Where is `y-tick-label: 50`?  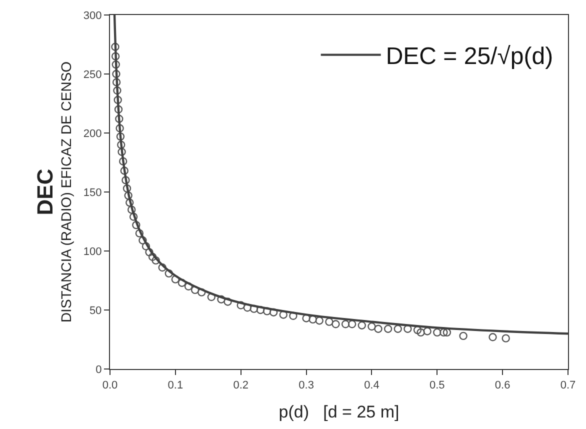
y-tick-label: 50 is located at coordinates (95, 310).